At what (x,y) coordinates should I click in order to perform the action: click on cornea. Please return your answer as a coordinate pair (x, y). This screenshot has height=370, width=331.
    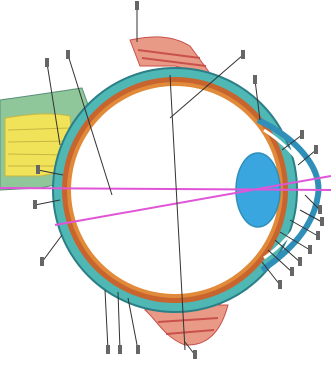
    Looking at the image, I should click on (289, 195).